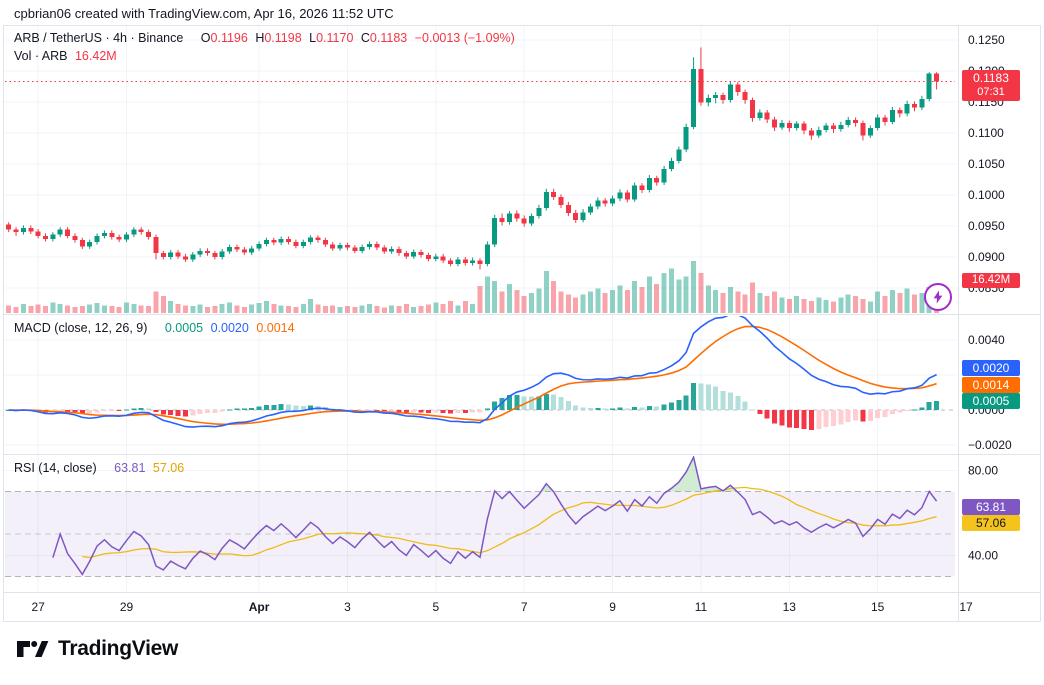  I want to click on rsi-ma-line, so click(509, 522).